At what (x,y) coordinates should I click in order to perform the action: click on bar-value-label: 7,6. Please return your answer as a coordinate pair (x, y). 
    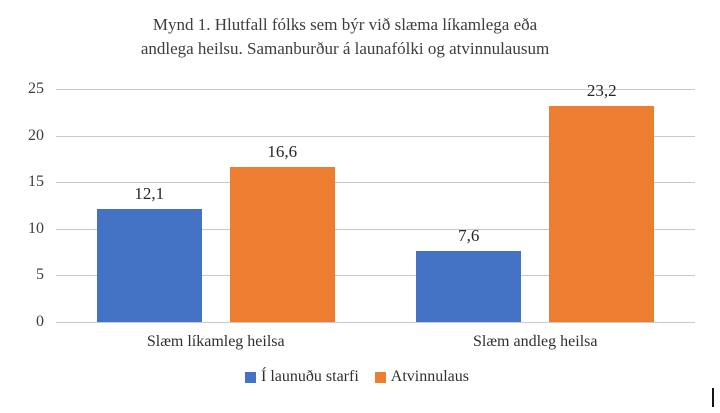
    Looking at the image, I should click on (469, 236).